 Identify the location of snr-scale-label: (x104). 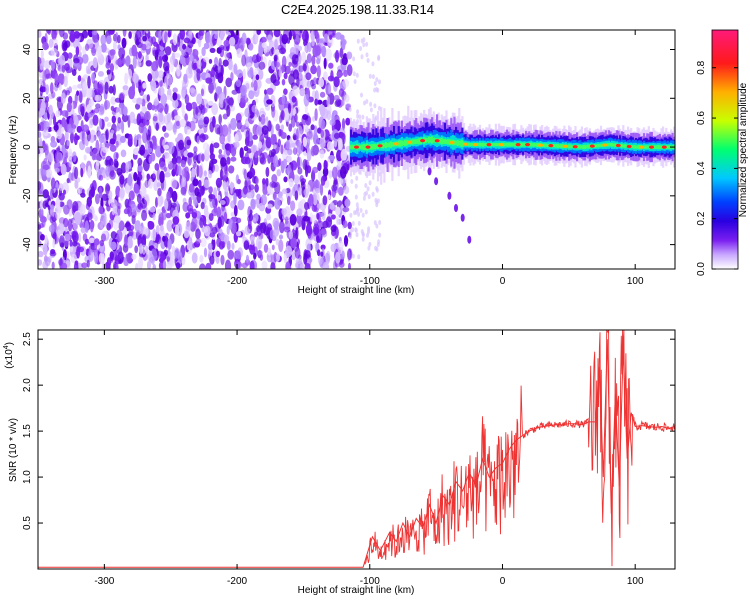
(9, 355).